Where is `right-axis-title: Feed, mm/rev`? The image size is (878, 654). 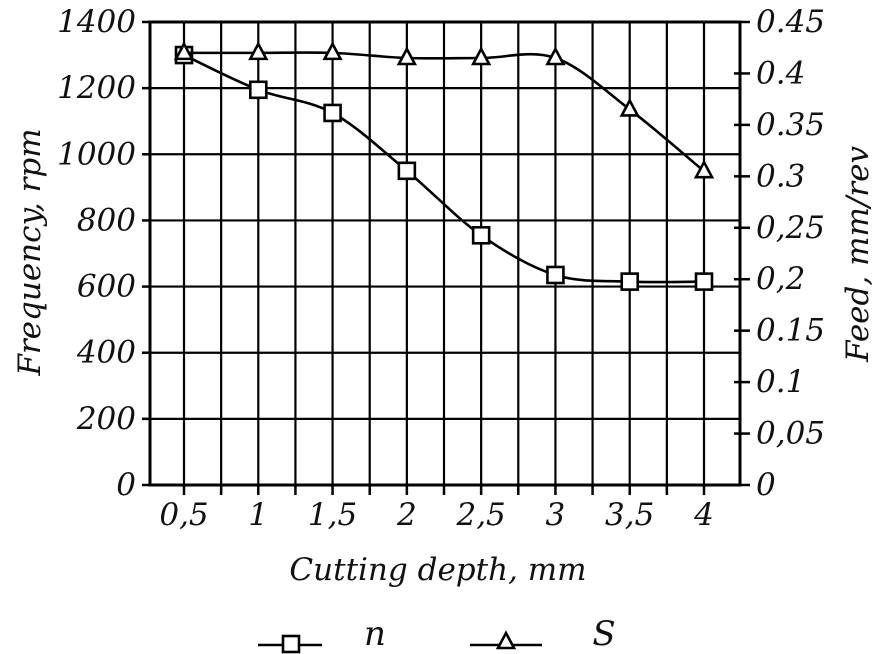
right-axis-title: Feed, mm/rev is located at coordinates (858, 254).